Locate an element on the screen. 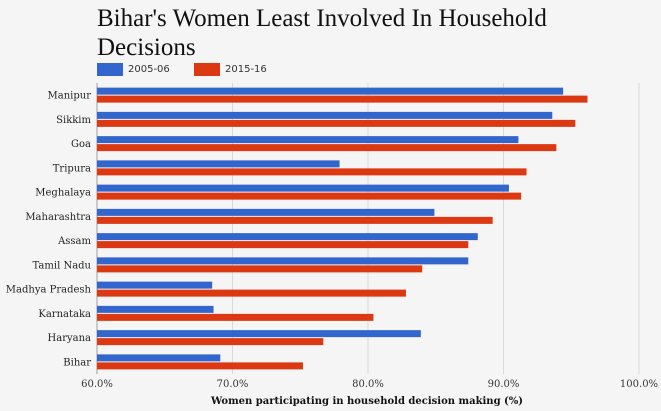 Image resolution: width=661 pixels, height=411 pixels. x-tick-labels: 60.0% 70.0% 80.0% 90.0% 100.0% is located at coordinates (369, 384).